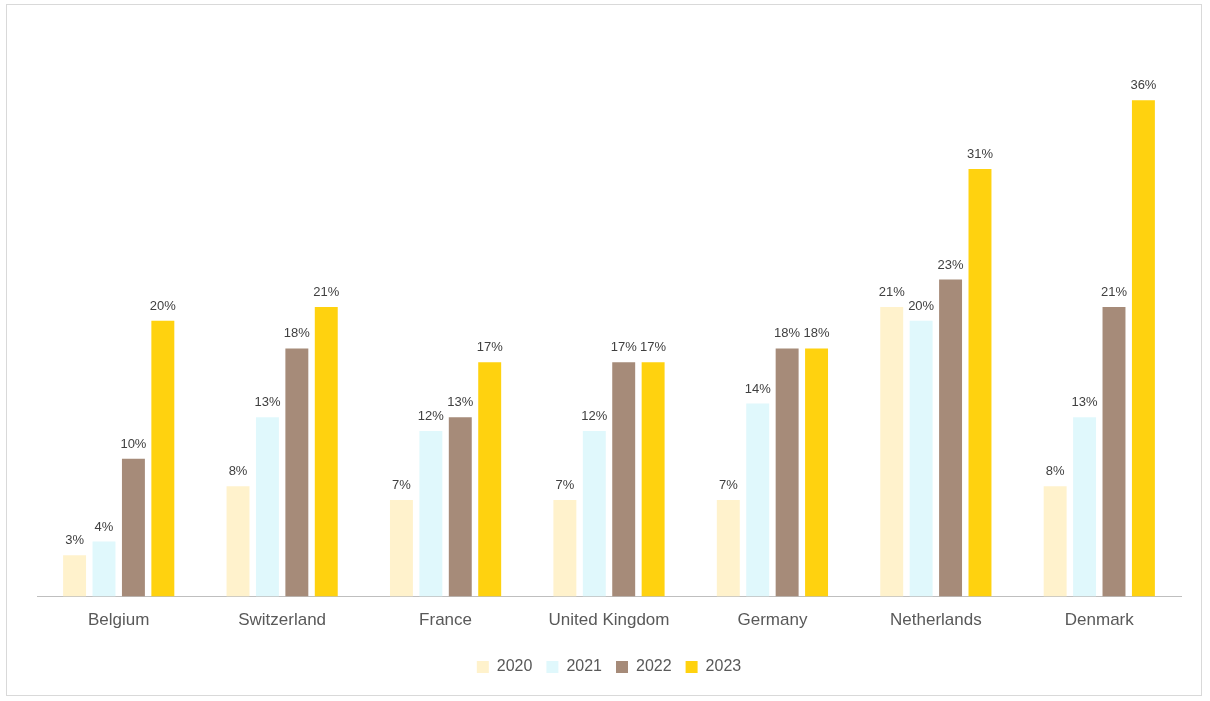 The height and width of the screenshot is (701, 1210). What do you see at coordinates (609, 620) in the screenshot?
I see `x-tick-label: United Kingdom` at bounding box center [609, 620].